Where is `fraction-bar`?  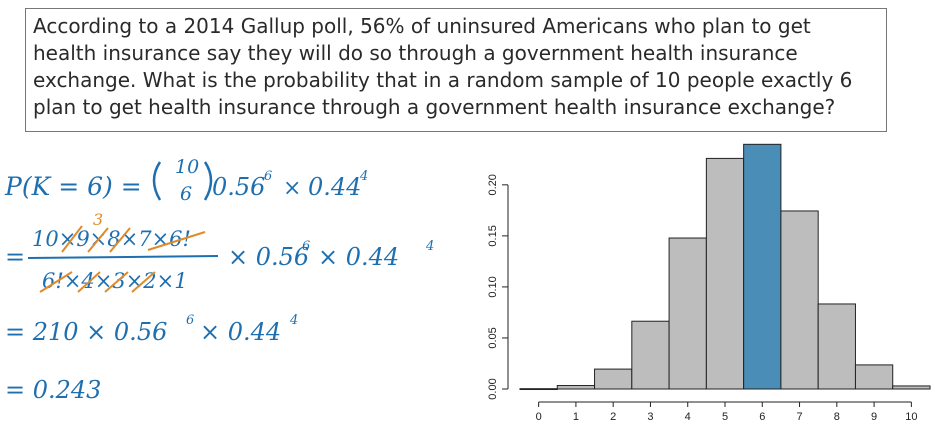
fraction-bar is located at coordinates (123, 257).